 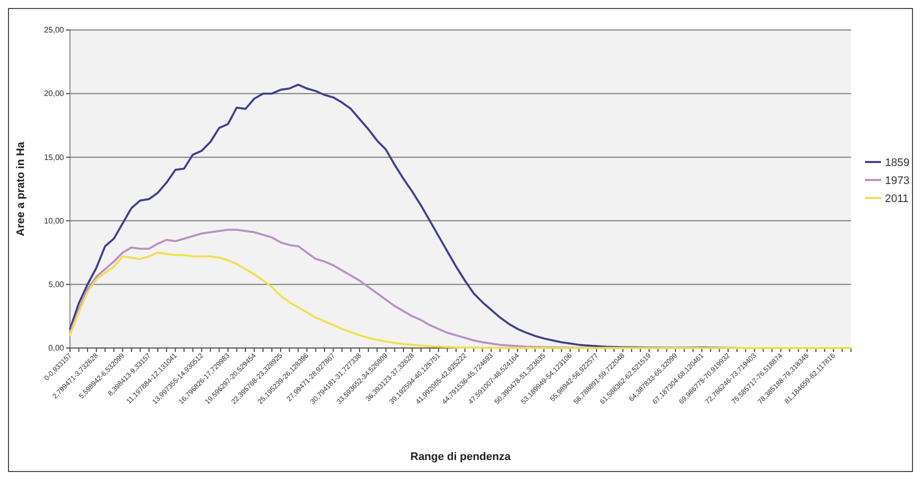 What do you see at coordinates (461, 457) in the screenshot?
I see `x-axis-title: Range di pendenza` at bounding box center [461, 457].